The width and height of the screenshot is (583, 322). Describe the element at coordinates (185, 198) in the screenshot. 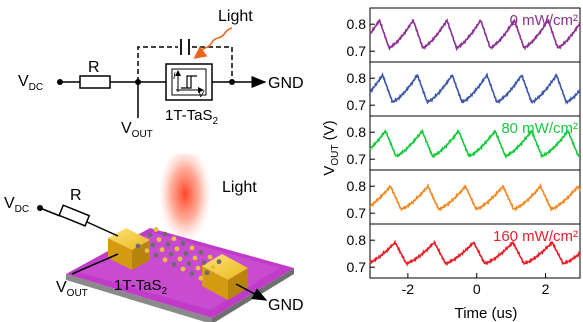

I see `light-beam` at that location.